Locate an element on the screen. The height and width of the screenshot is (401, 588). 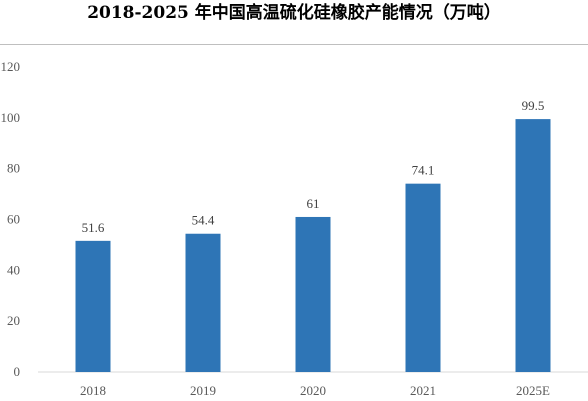
x-tick-label: 2020 is located at coordinates (313, 390).